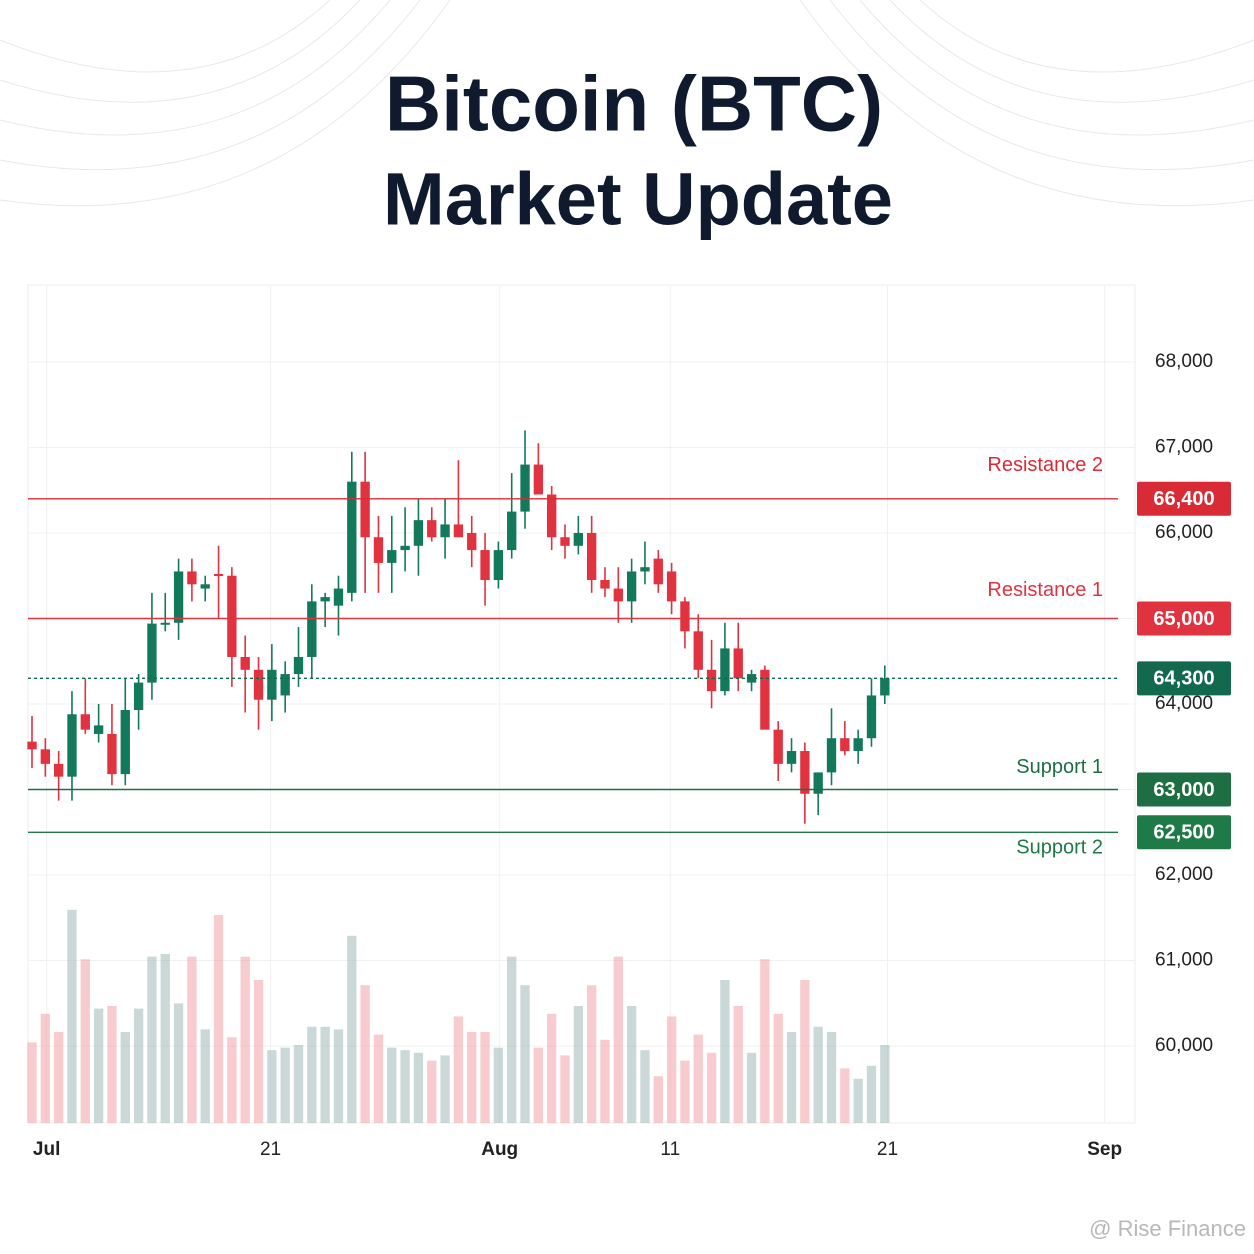 This screenshot has width=1254, height=1254. Describe the element at coordinates (634, 104) in the screenshot. I see `chart-title: Bitcoin (BTC)` at that location.